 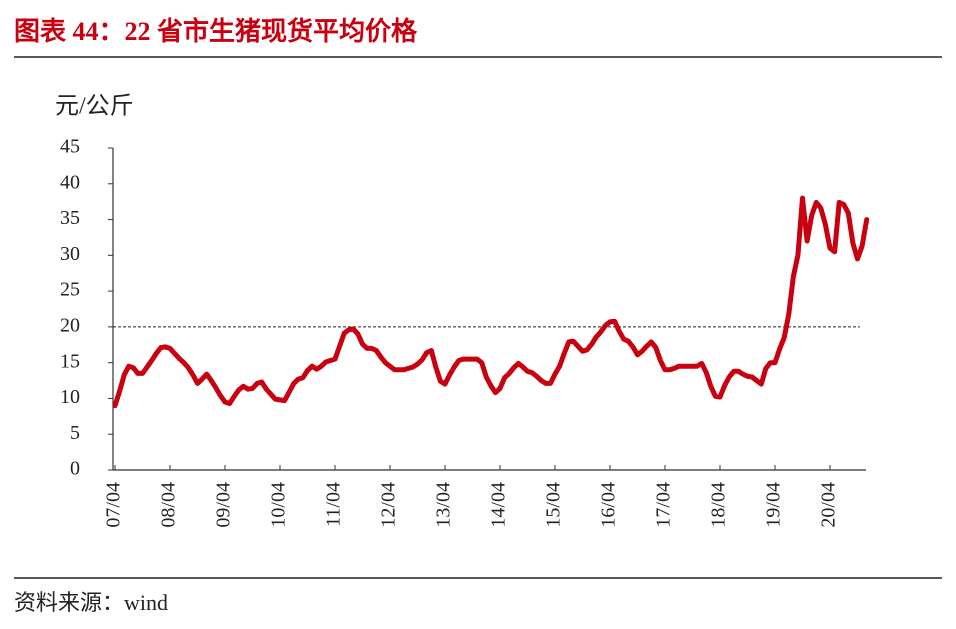 I want to click on x-tick-label: 16/04, so click(x=609, y=505).